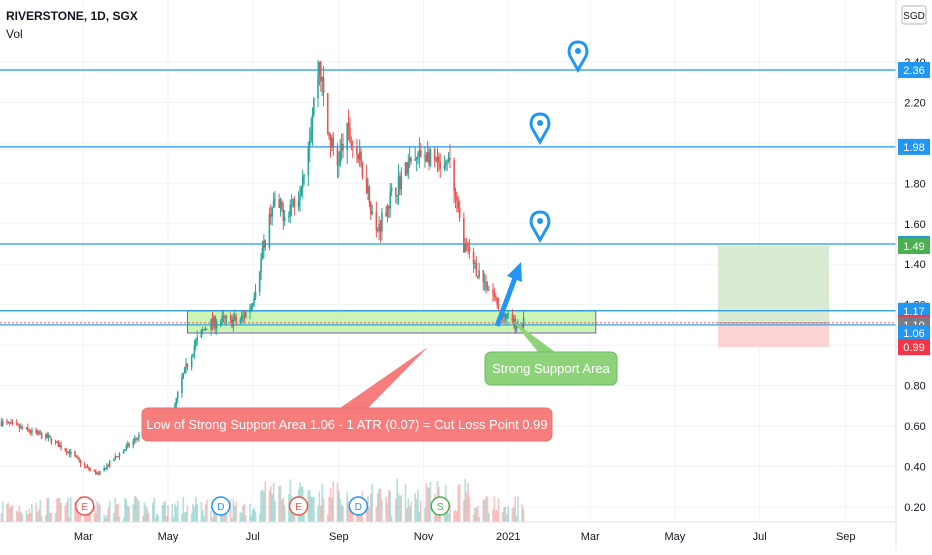  I want to click on currency-button-label: SGD, so click(914, 16).